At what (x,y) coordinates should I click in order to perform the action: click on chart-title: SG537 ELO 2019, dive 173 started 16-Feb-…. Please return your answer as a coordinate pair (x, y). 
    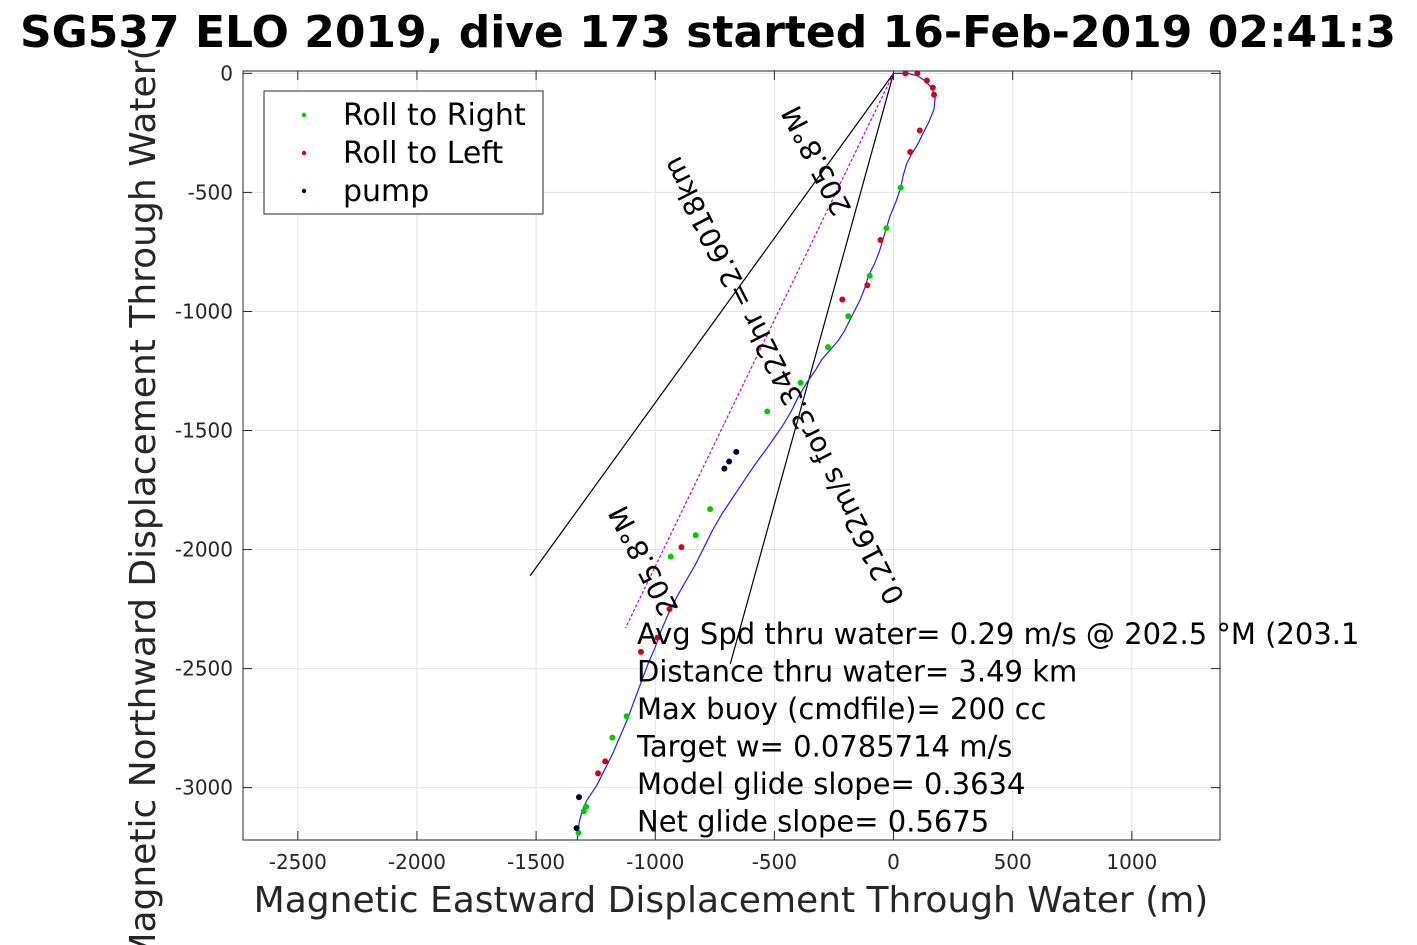
    Looking at the image, I should click on (708, 32).